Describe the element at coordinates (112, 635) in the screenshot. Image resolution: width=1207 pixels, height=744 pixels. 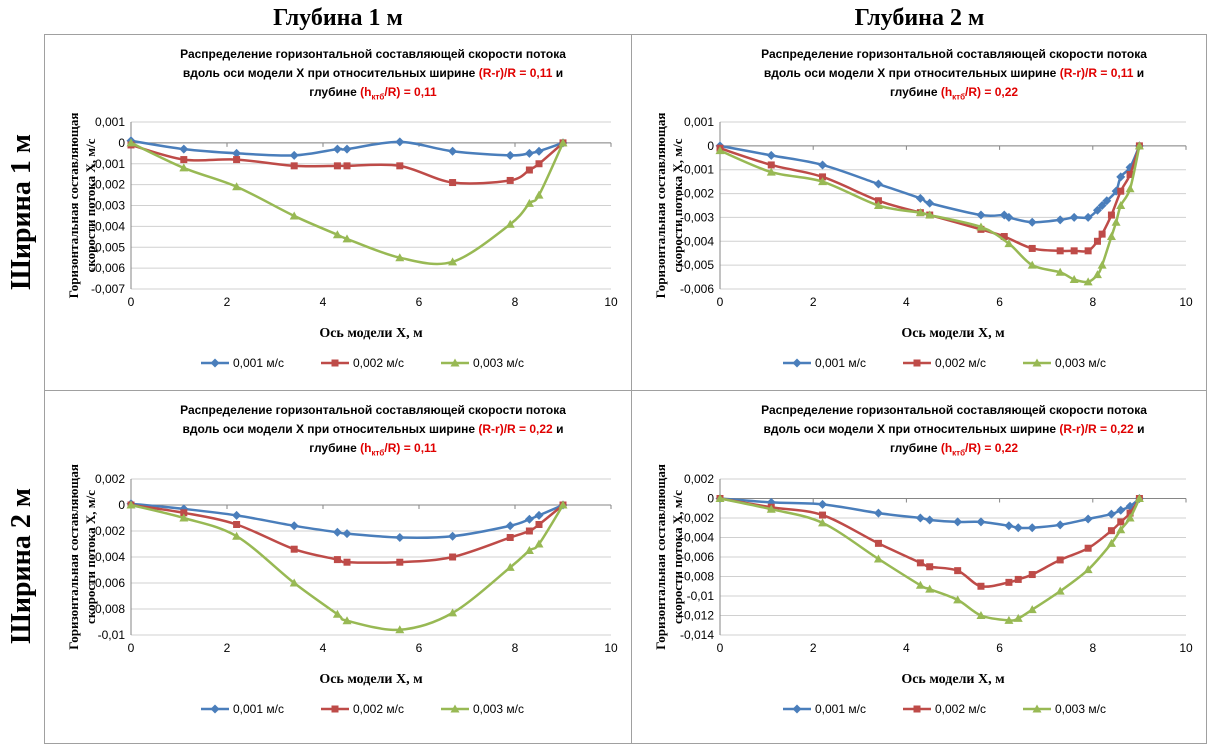
I see `y-tick-label: -0,01` at that location.